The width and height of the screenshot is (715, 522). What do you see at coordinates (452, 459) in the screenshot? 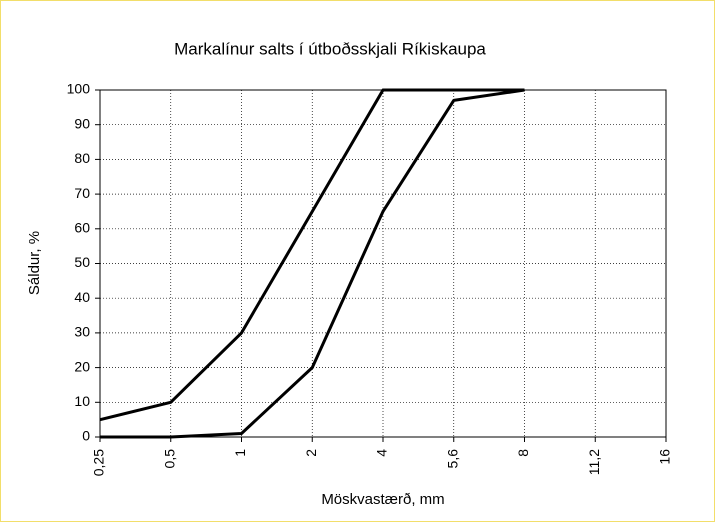
I see `x-tick-label: 5,6` at bounding box center [452, 459].